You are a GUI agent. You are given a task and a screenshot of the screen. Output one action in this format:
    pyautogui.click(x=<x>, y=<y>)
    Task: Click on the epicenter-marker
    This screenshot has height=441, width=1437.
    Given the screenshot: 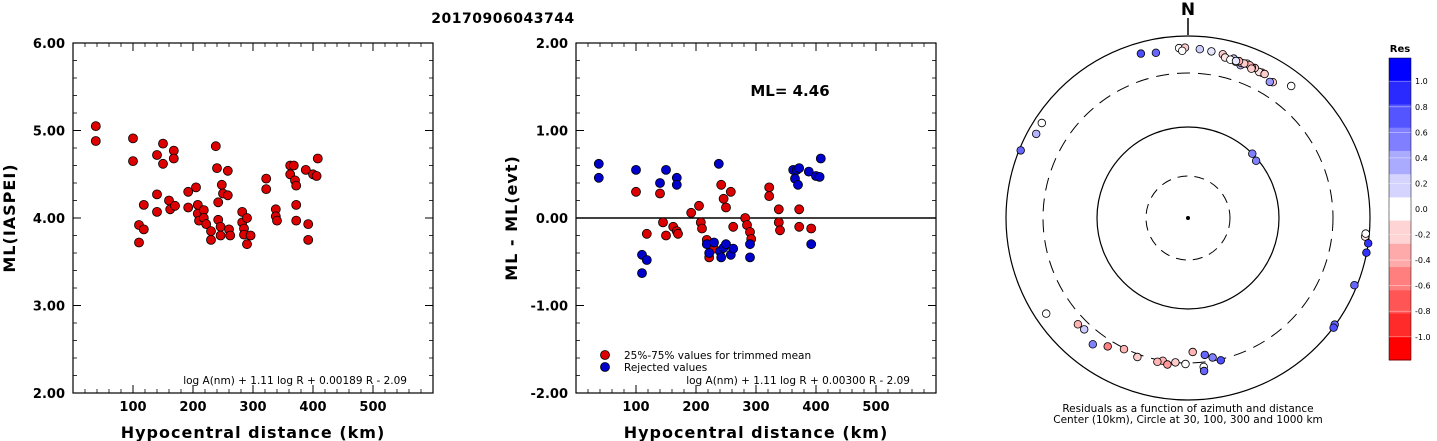 What is the action you would take?
    pyautogui.click(x=1188, y=218)
    